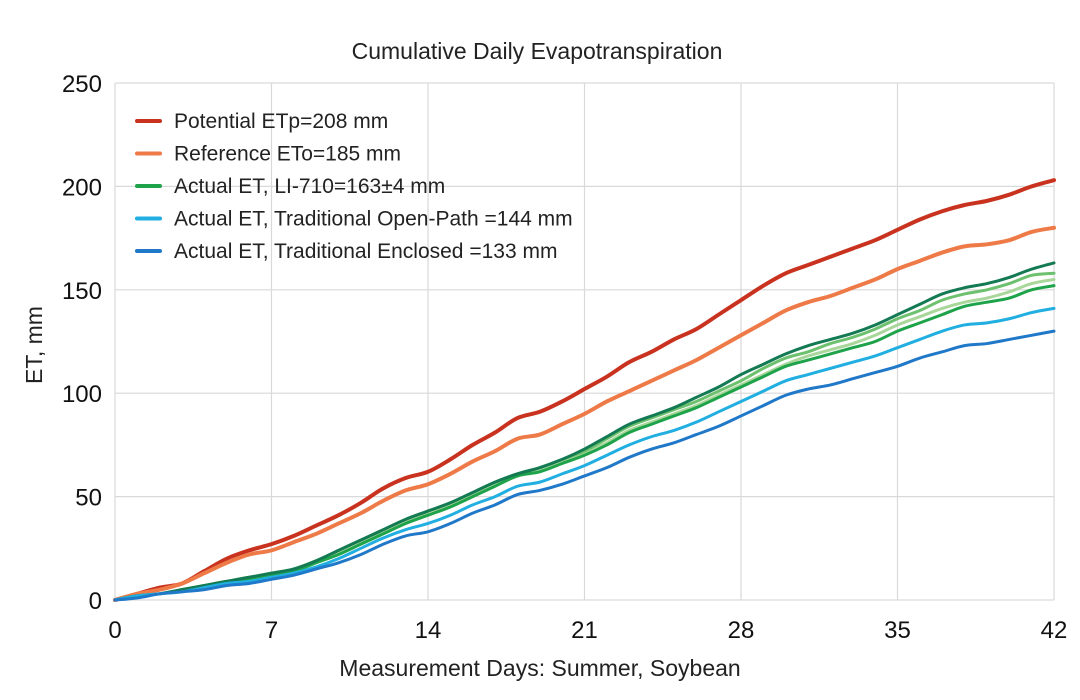 Image resolution: width=1080 pixels, height=700 pixels. I want to click on legend-label: Actual ET, Traditional Enclosed =133 mm, so click(365, 251).